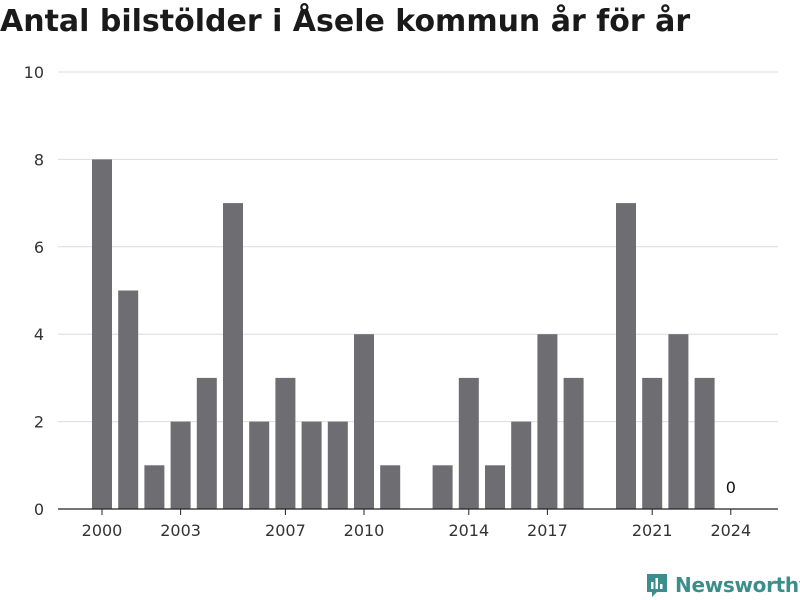 This screenshot has width=800, height=600. What do you see at coordinates (180, 465) in the screenshot?
I see `bar-2003` at bounding box center [180, 465].